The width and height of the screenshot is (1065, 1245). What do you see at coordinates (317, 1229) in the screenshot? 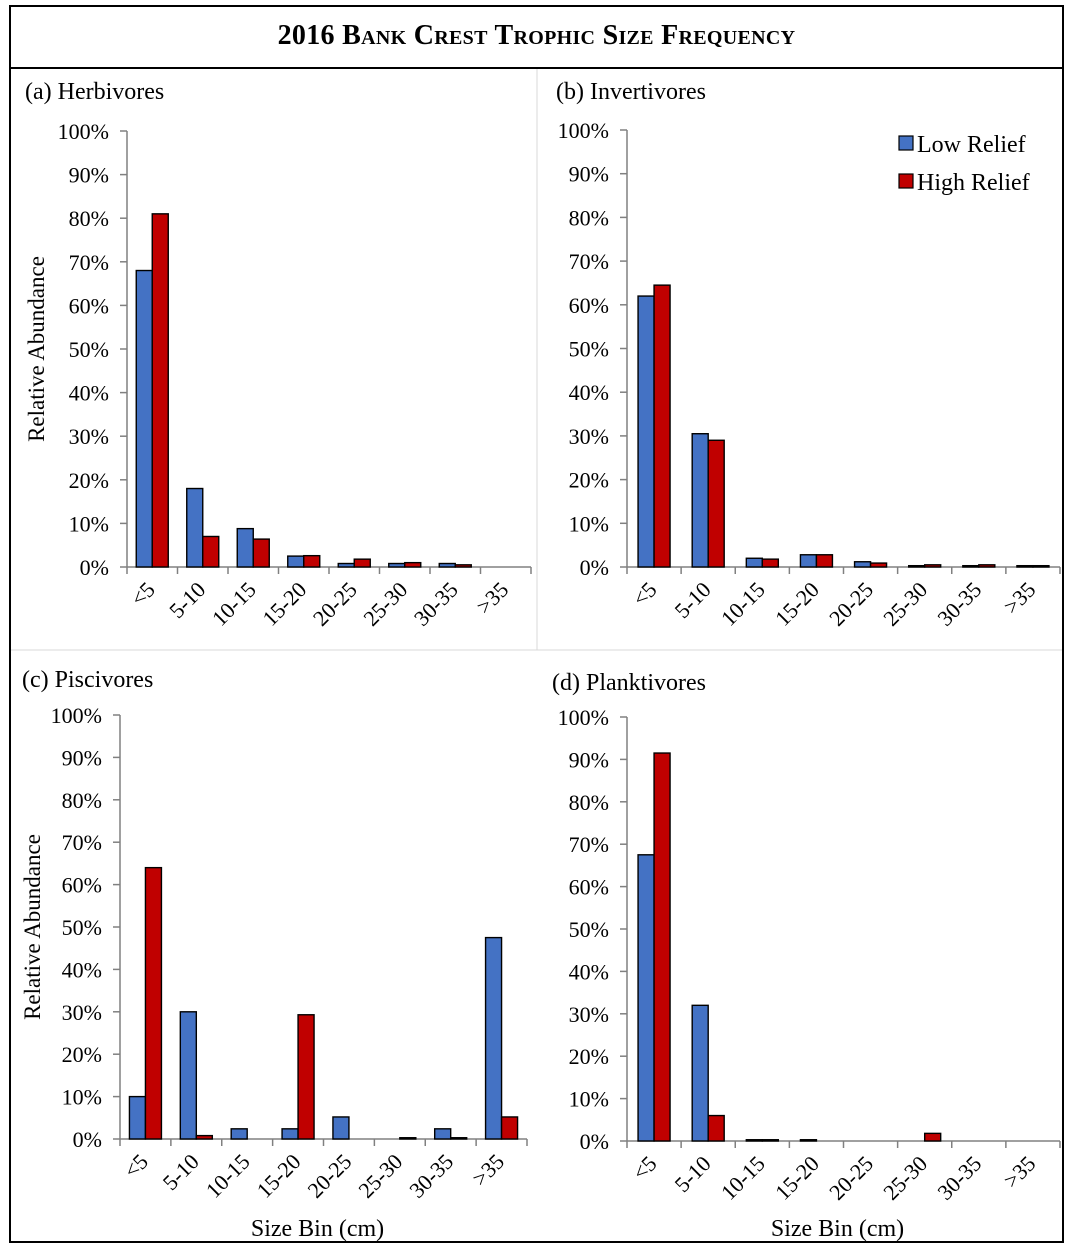
I see `x-axis-label: Size Bin (cm)` at bounding box center [317, 1229].